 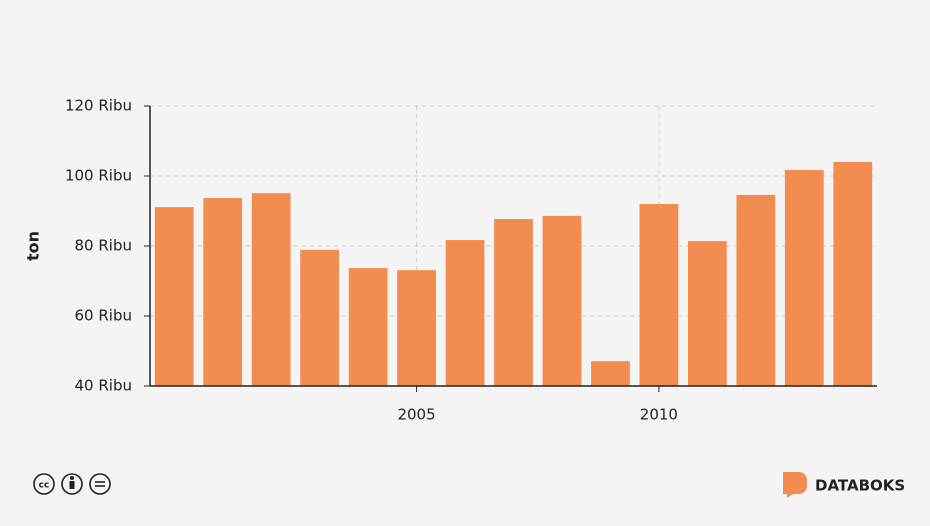 I want to click on brand-logo, so click(x=795, y=485).